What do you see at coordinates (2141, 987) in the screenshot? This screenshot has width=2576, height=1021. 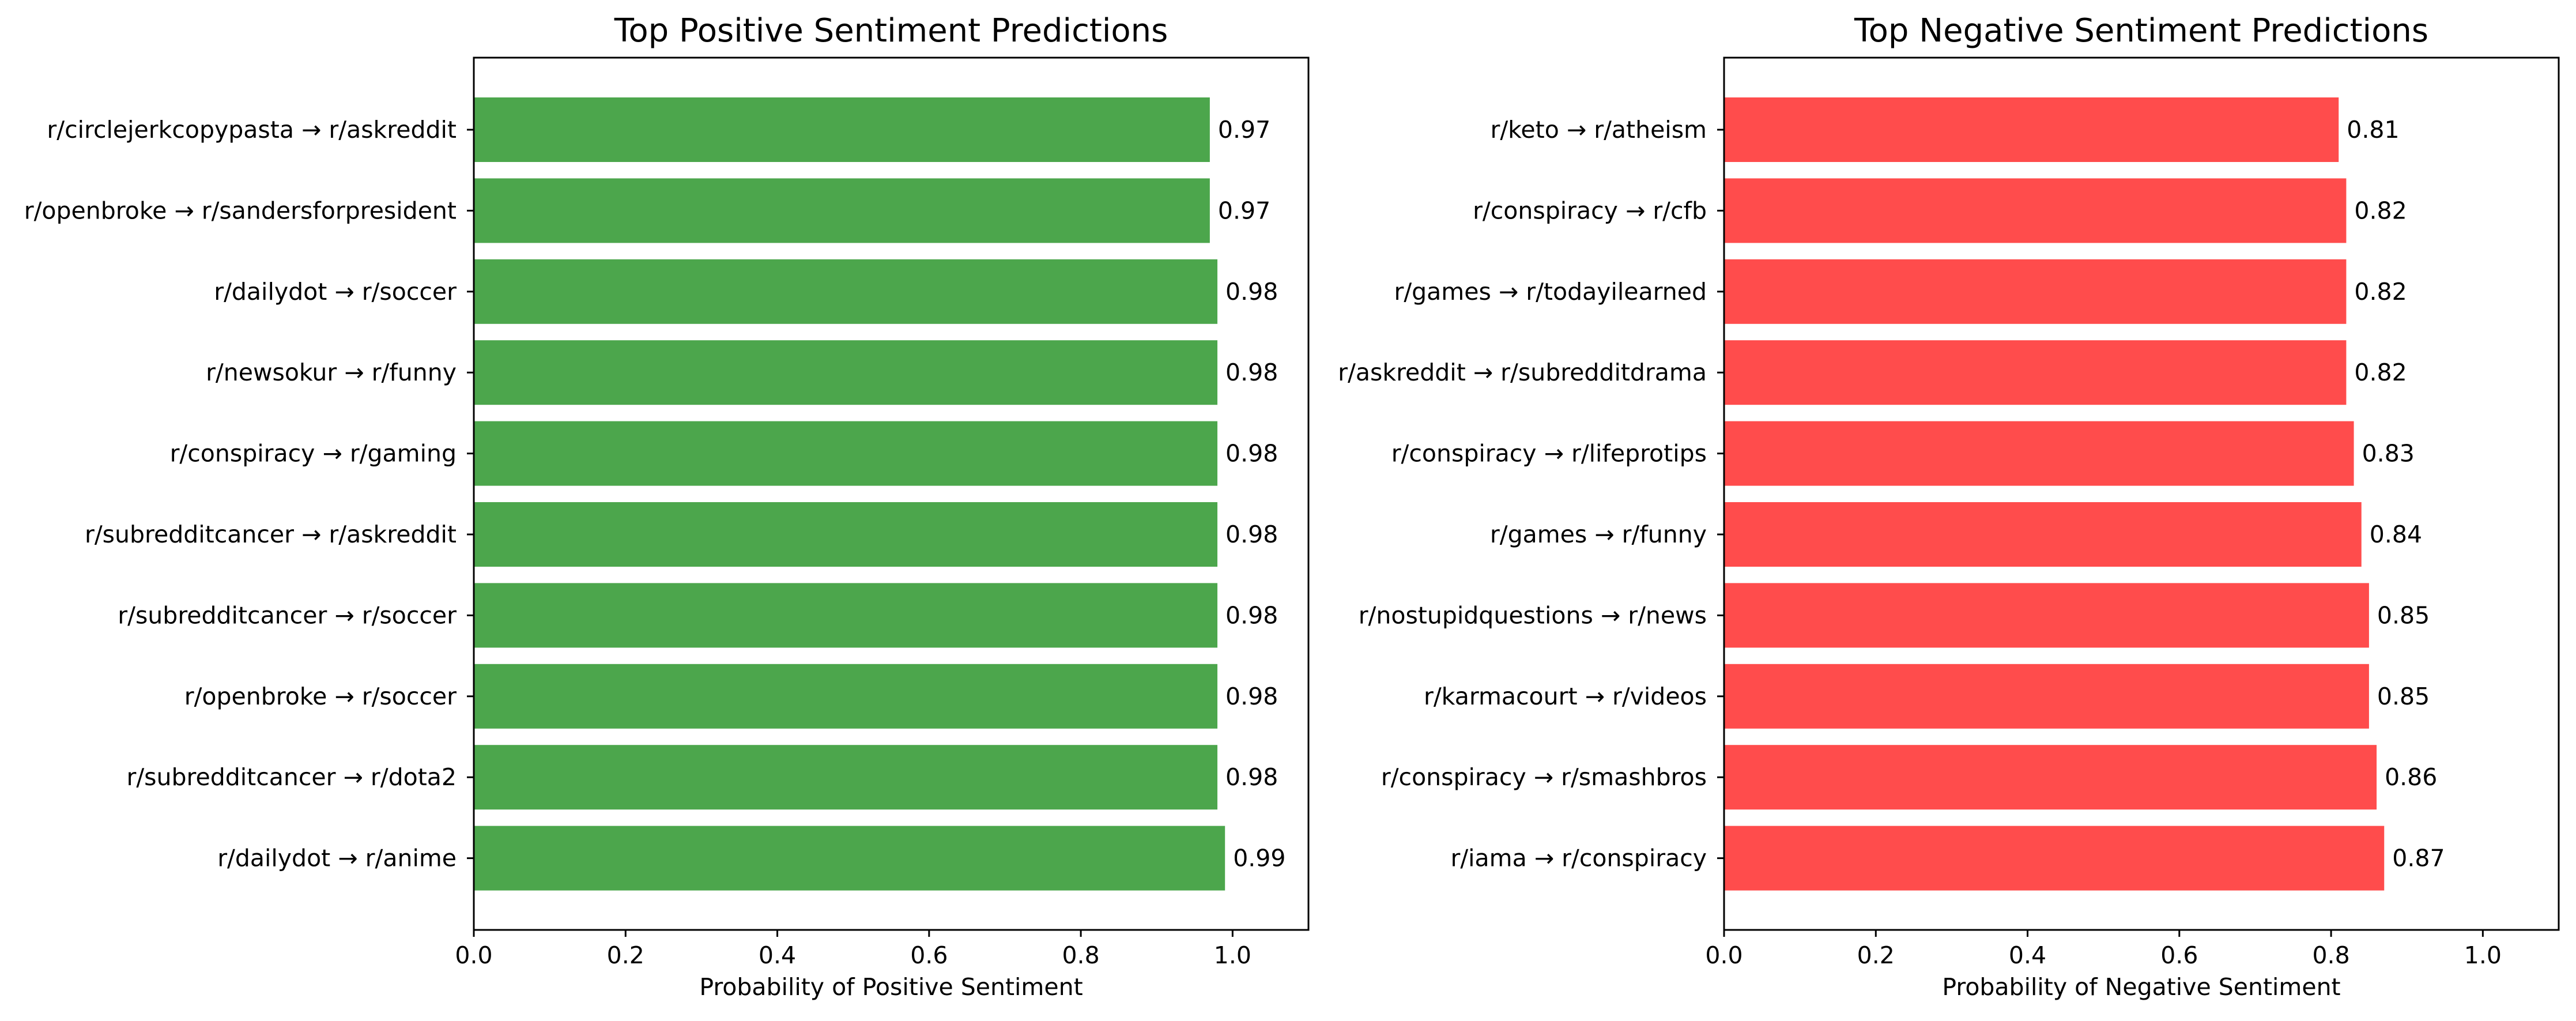 I see `negative-x-axis-label: Probability of Negative Sentiment` at bounding box center [2141, 987].